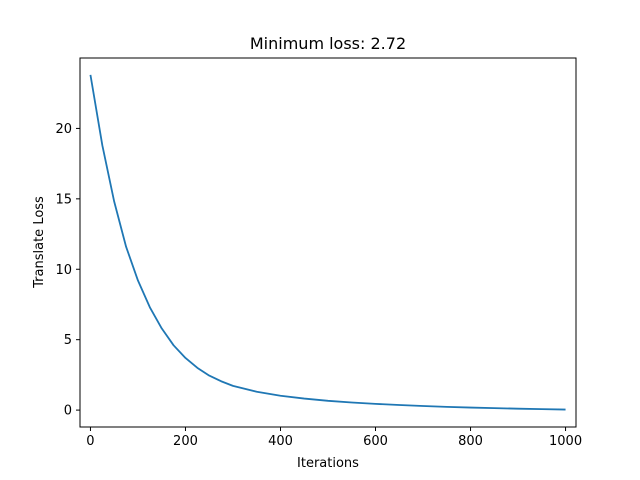 The image size is (640, 480). Describe the element at coordinates (39, 242) in the screenshot. I see `y-axis-label: Translate Loss` at that location.